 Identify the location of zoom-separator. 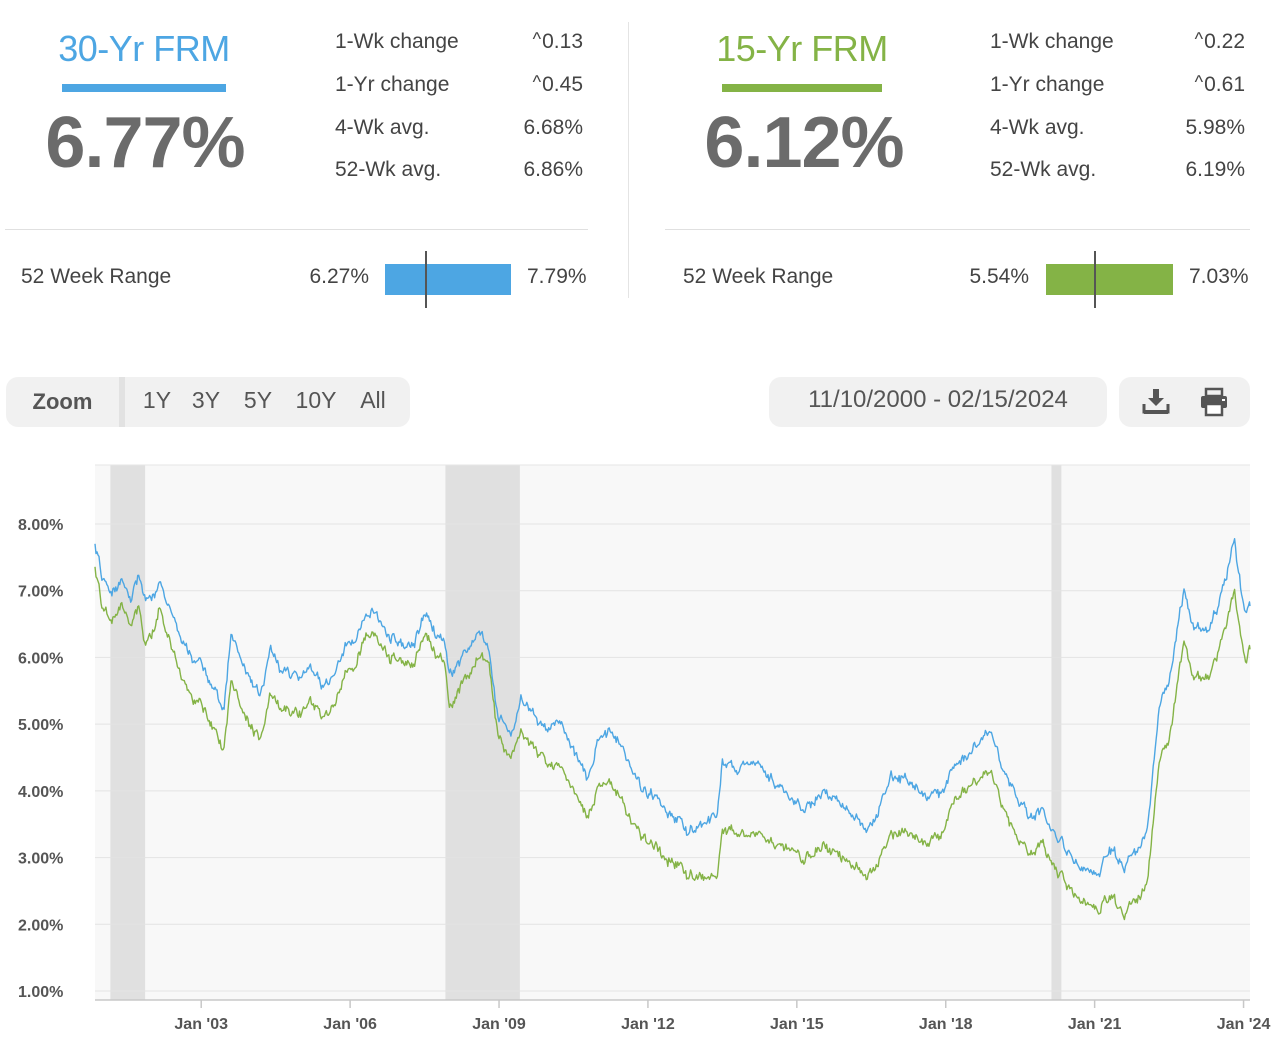
(122, 402).